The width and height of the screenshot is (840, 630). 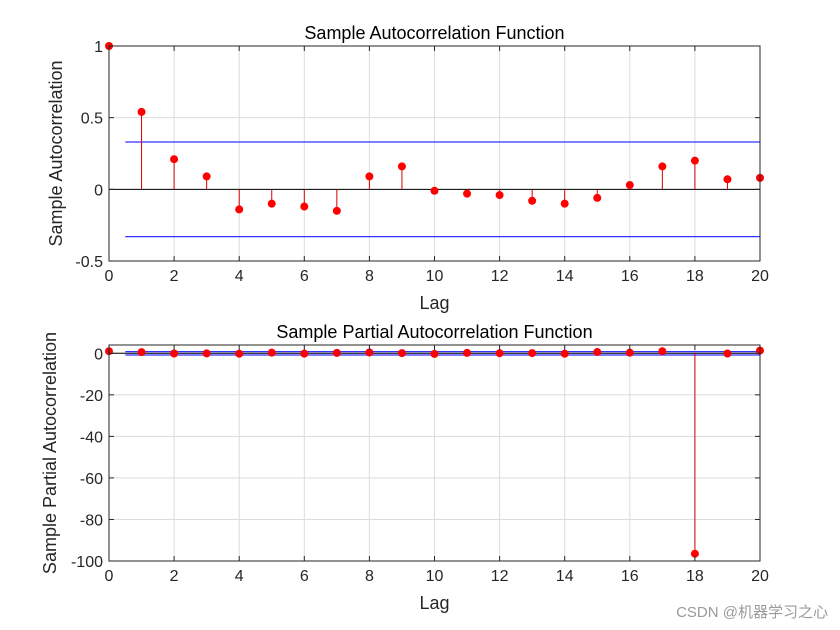 What do you see at coordinates (434, 332) in the screenshot?
I see `chart-title: Sample Partial Autocorrelation Function` at bounding box center [434, 332].